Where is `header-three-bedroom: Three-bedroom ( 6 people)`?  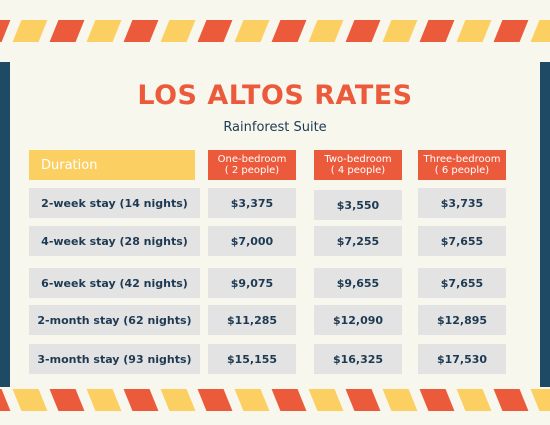
header-three-bedroom: Three-bedroom ( 6 people) is located at coordinates (462, 165).